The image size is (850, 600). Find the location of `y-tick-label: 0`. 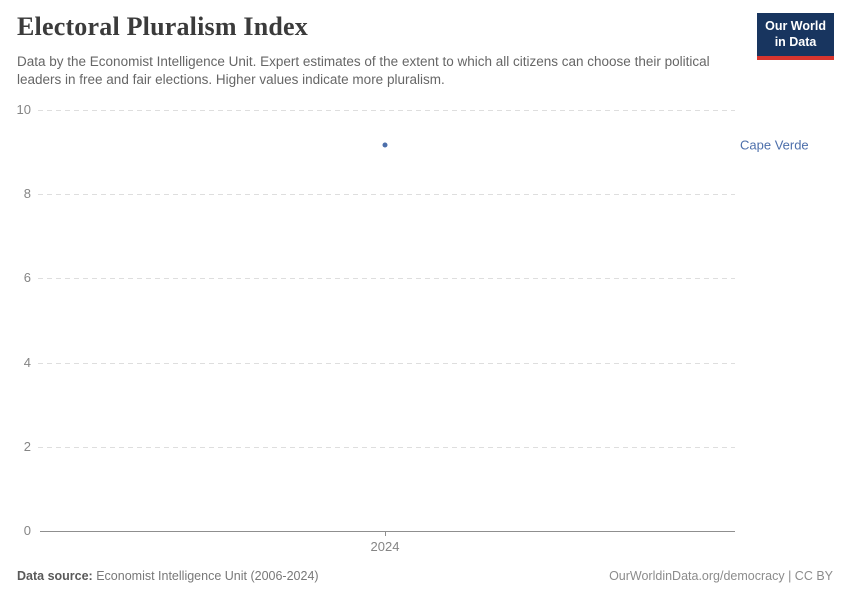

y-tick-label: 0 is located at coordinates (27, 530).